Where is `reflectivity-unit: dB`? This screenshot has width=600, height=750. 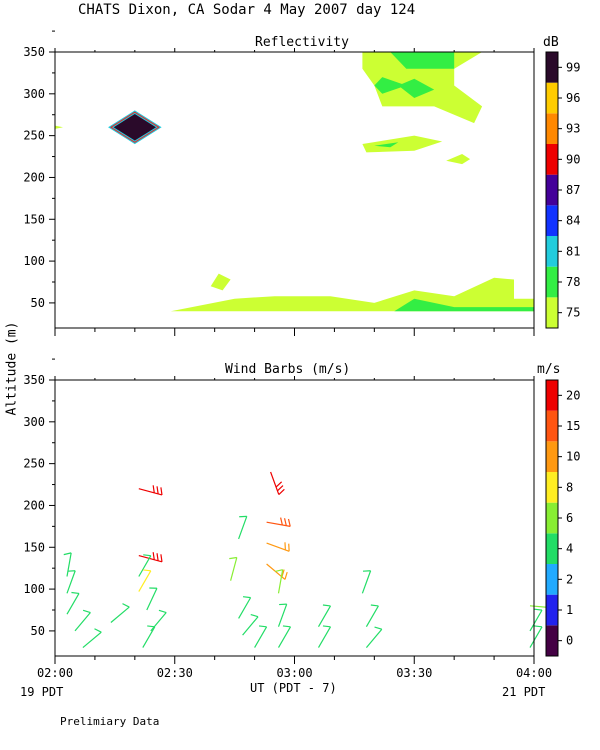 reflectivity-unit: dB is located at coordinates (551, 42).